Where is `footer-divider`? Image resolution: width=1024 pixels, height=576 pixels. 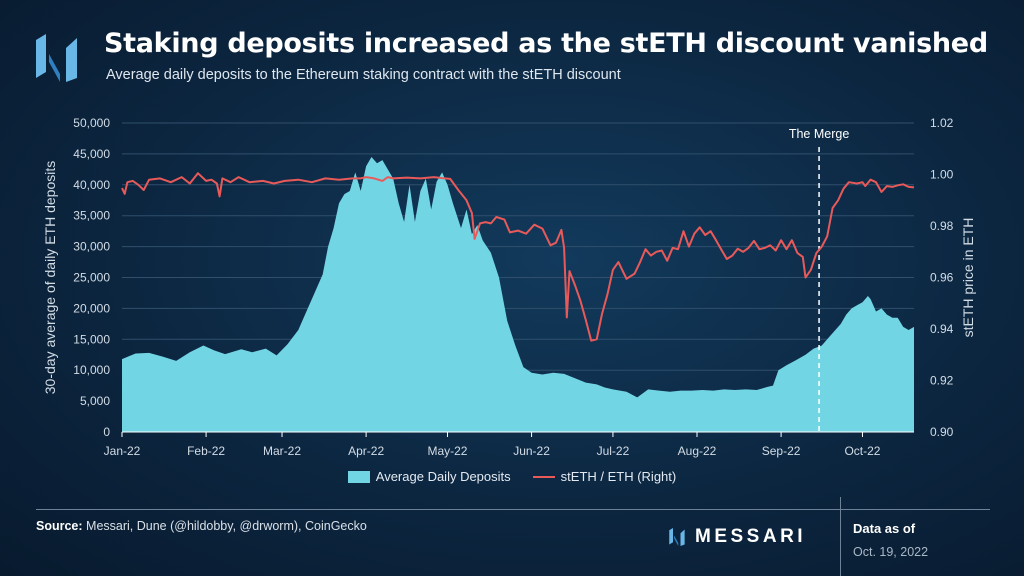
footer-divider is located at coordinates (513, 509).